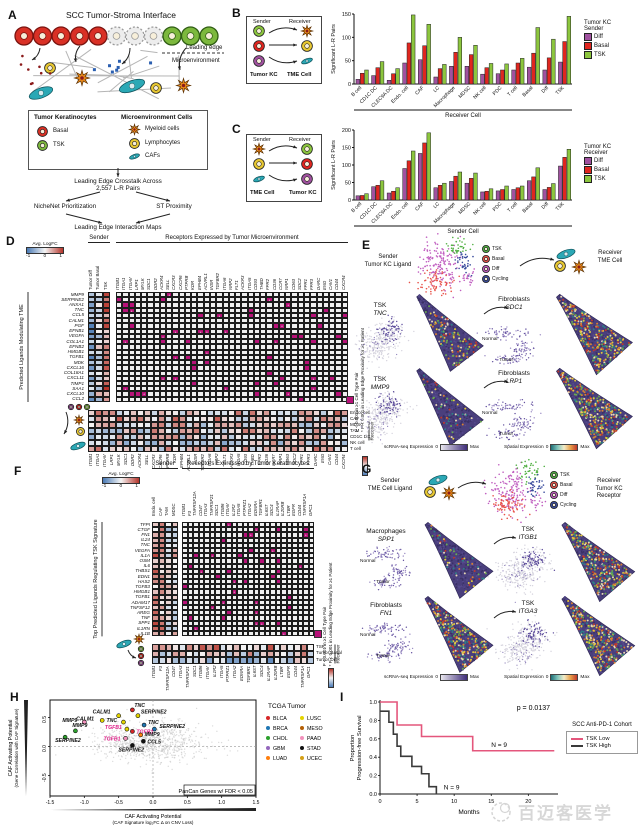 Image resolution: width=638 pixels, height=833 pixels. I want to click on ligand-label: ADAM17, so click(140, 602).